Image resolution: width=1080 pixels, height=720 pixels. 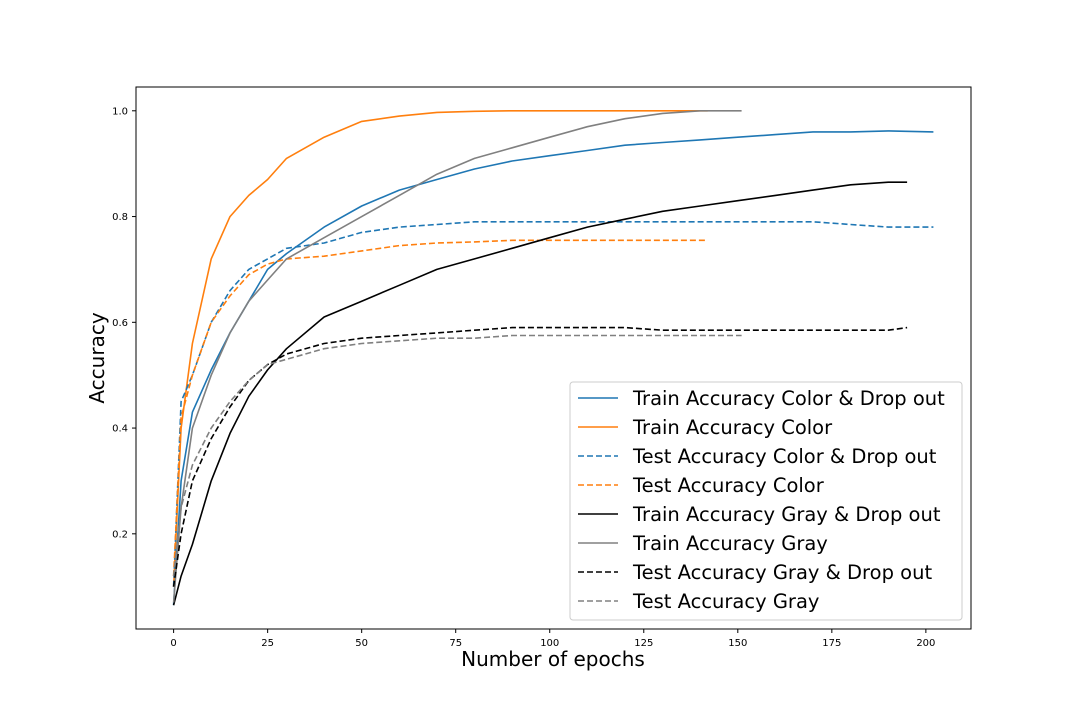 I want to click on y-axis-ticks: 0.2 0.4 0.6 0.8 1.0, so click(x=124, y=323).